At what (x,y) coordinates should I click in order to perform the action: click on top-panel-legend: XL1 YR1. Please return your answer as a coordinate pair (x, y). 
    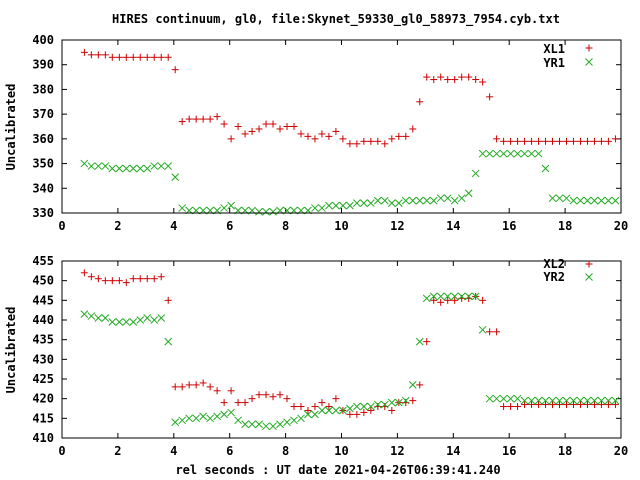
    Looking at the image, I should click on (568, 56).